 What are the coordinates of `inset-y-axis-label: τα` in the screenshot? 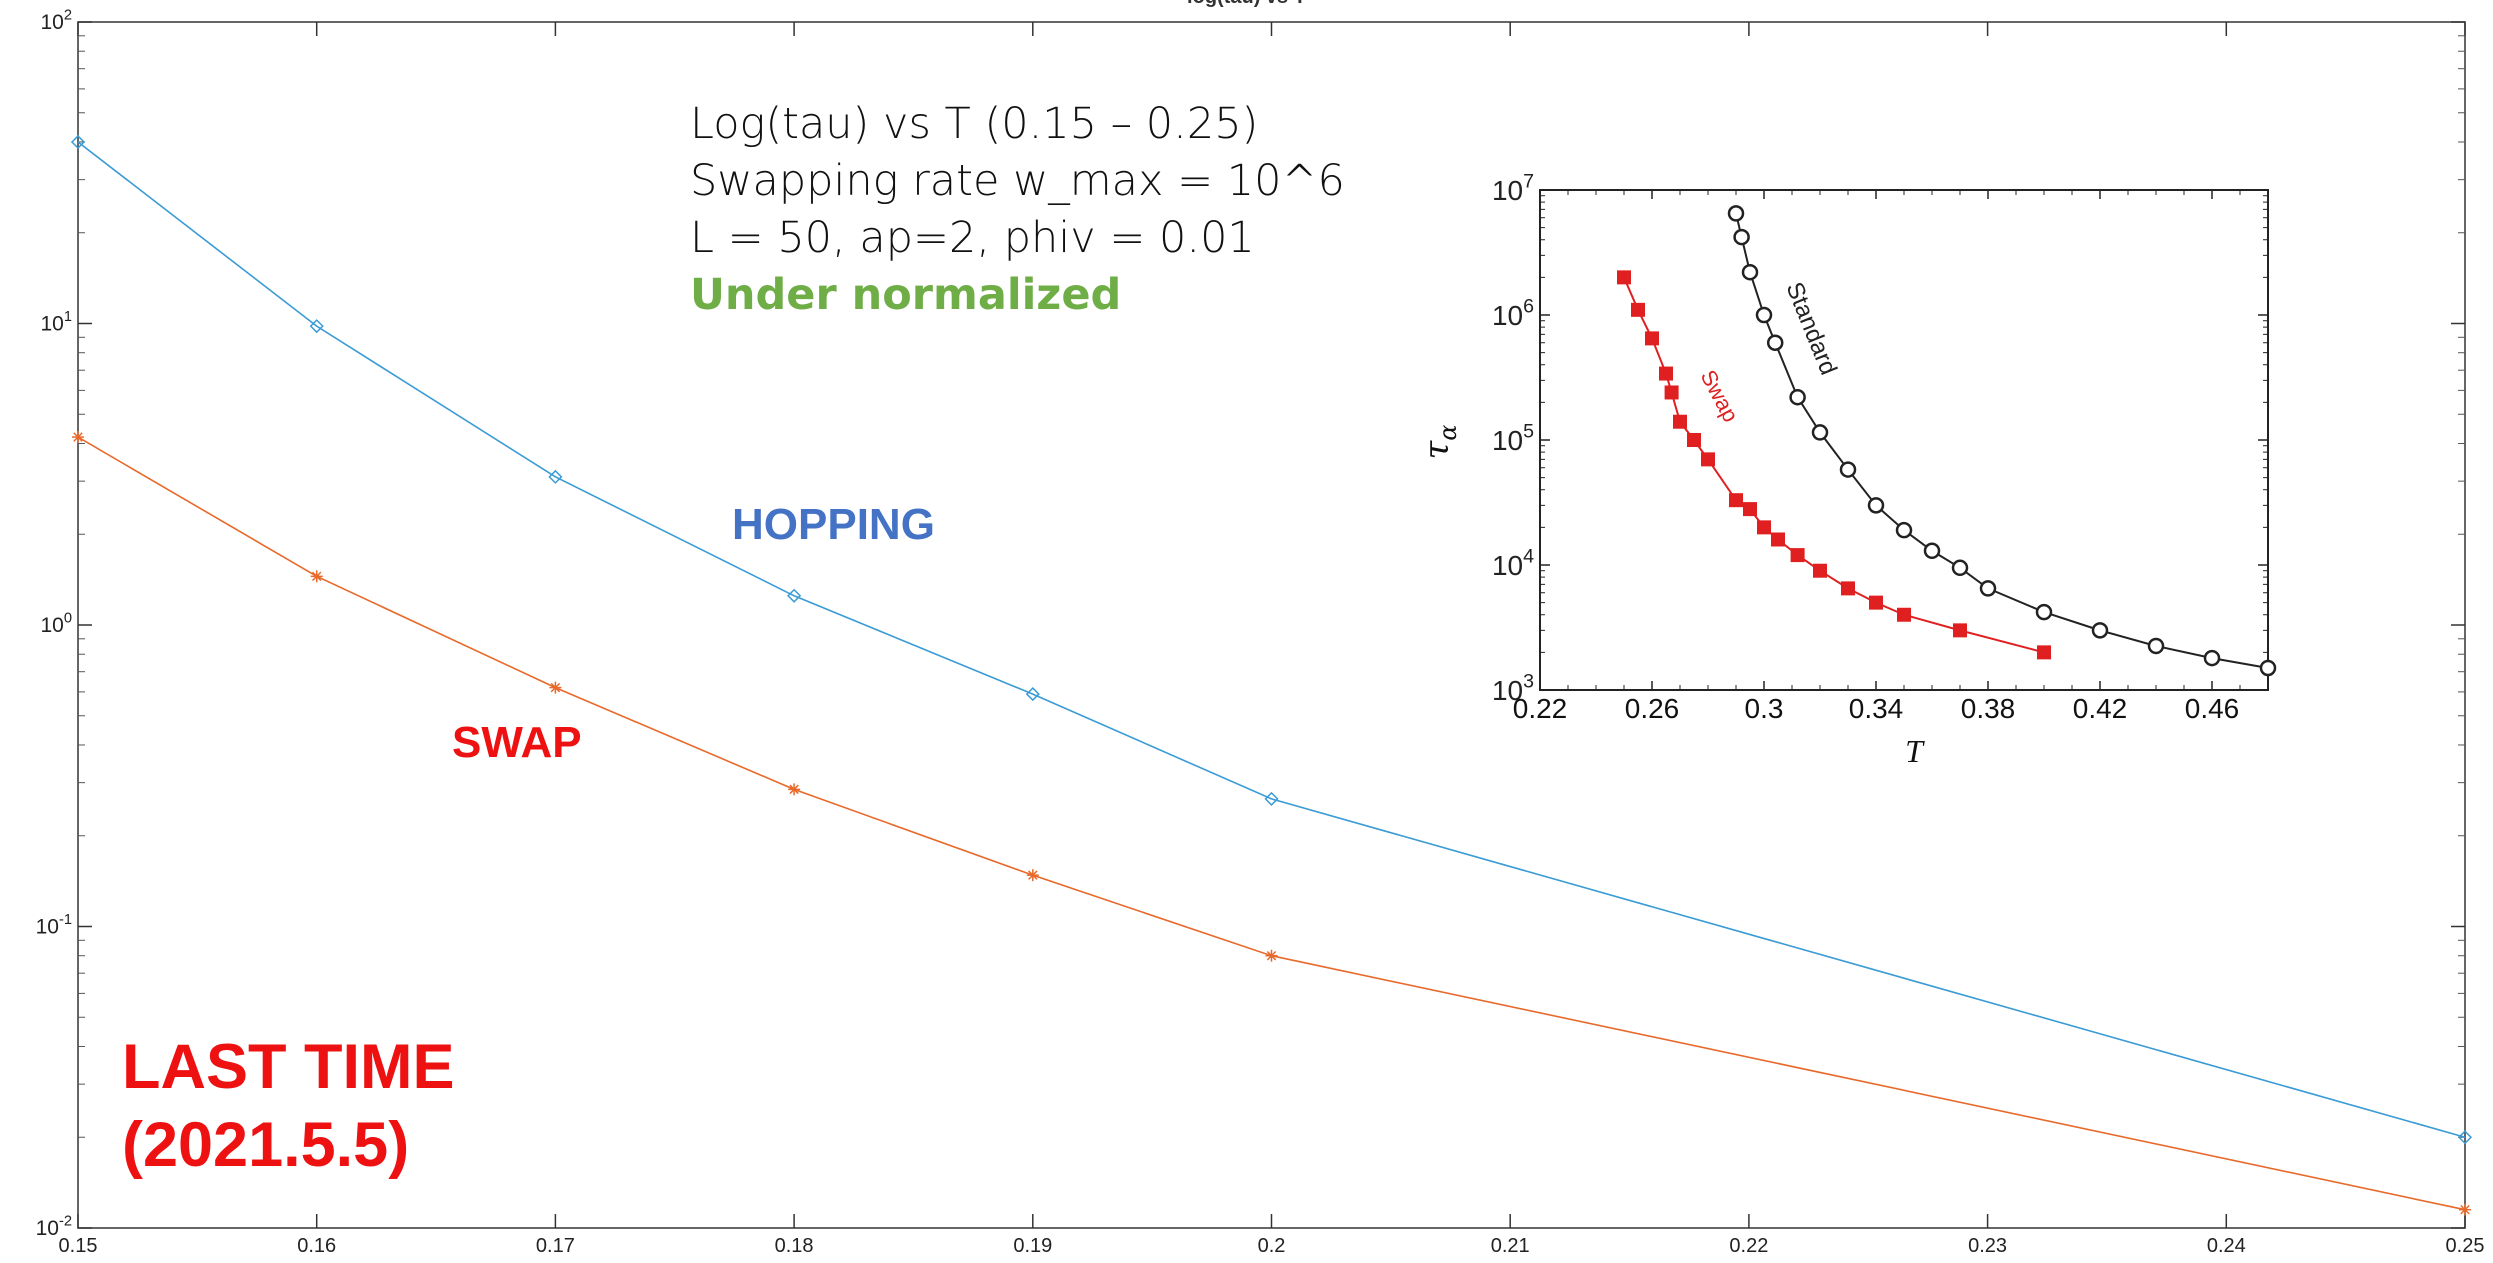 It's located at (1439, 441).